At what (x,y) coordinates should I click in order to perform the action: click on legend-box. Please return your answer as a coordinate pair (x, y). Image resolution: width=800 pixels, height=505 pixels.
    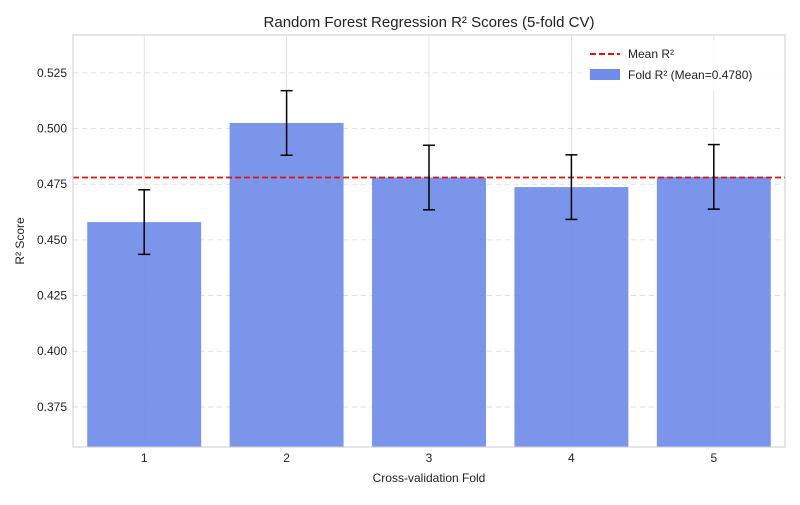
    Looking at the image, I should click on (681, 65).